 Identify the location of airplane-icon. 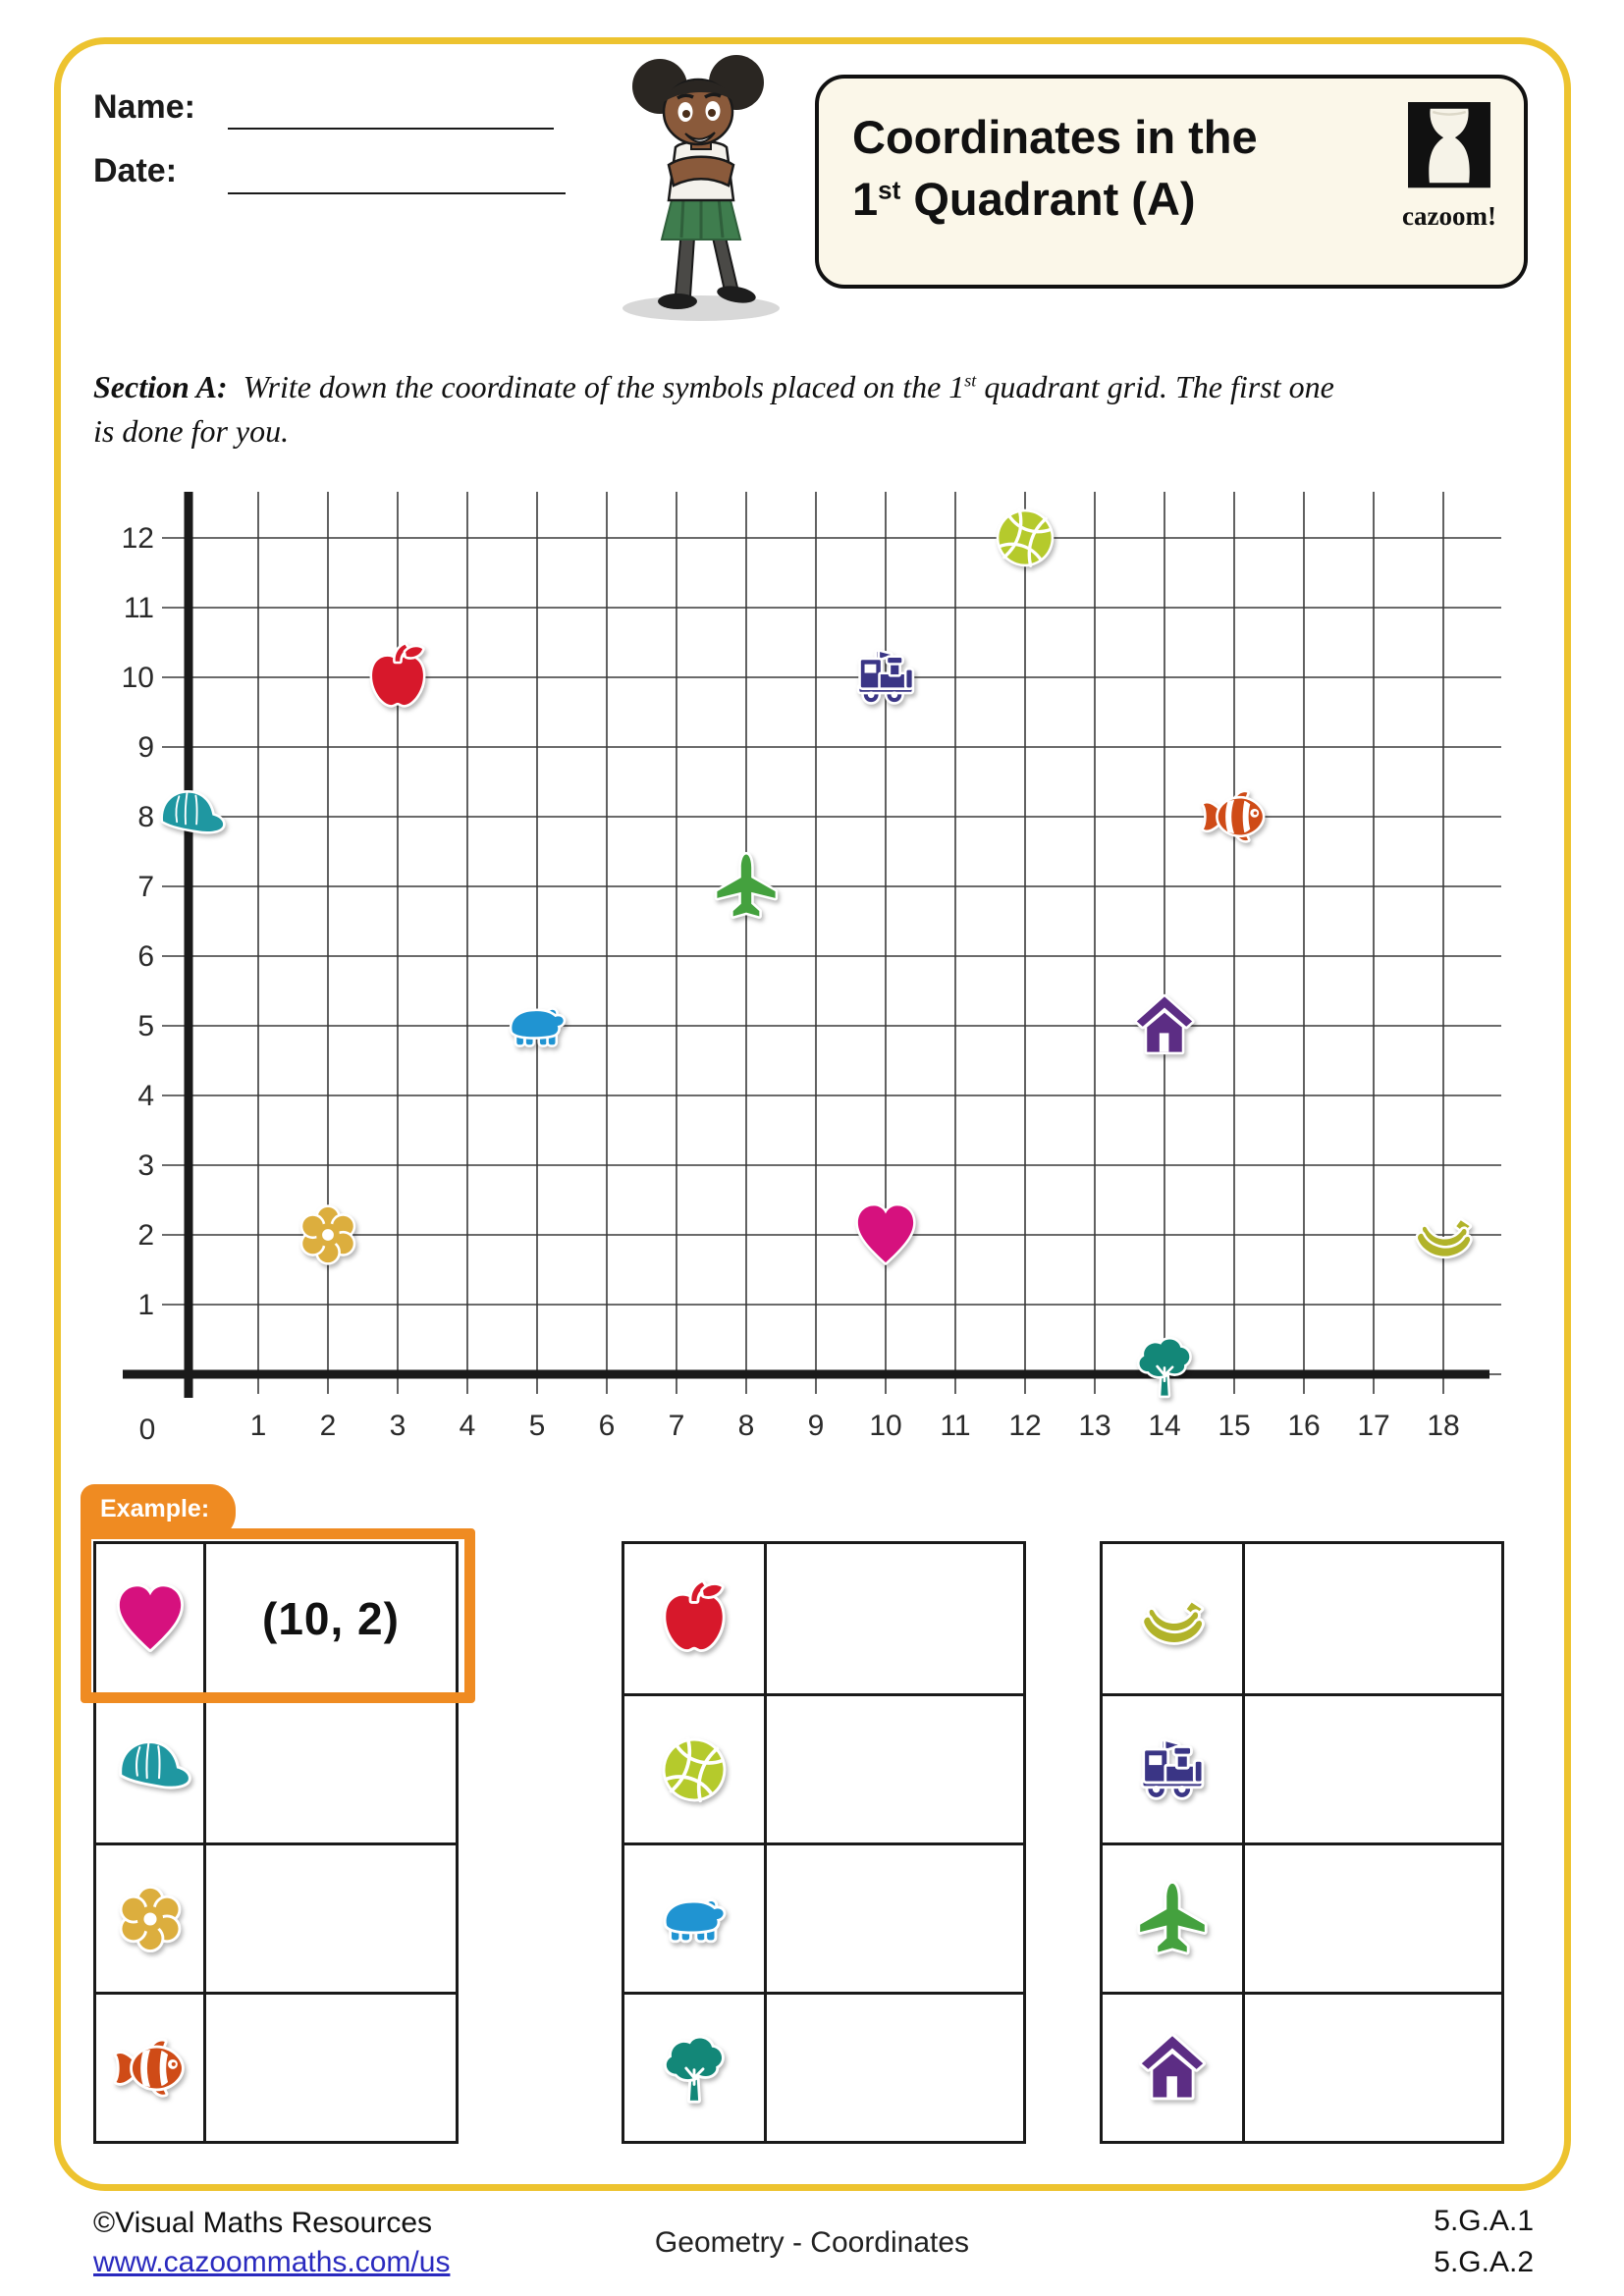
(746, 885).